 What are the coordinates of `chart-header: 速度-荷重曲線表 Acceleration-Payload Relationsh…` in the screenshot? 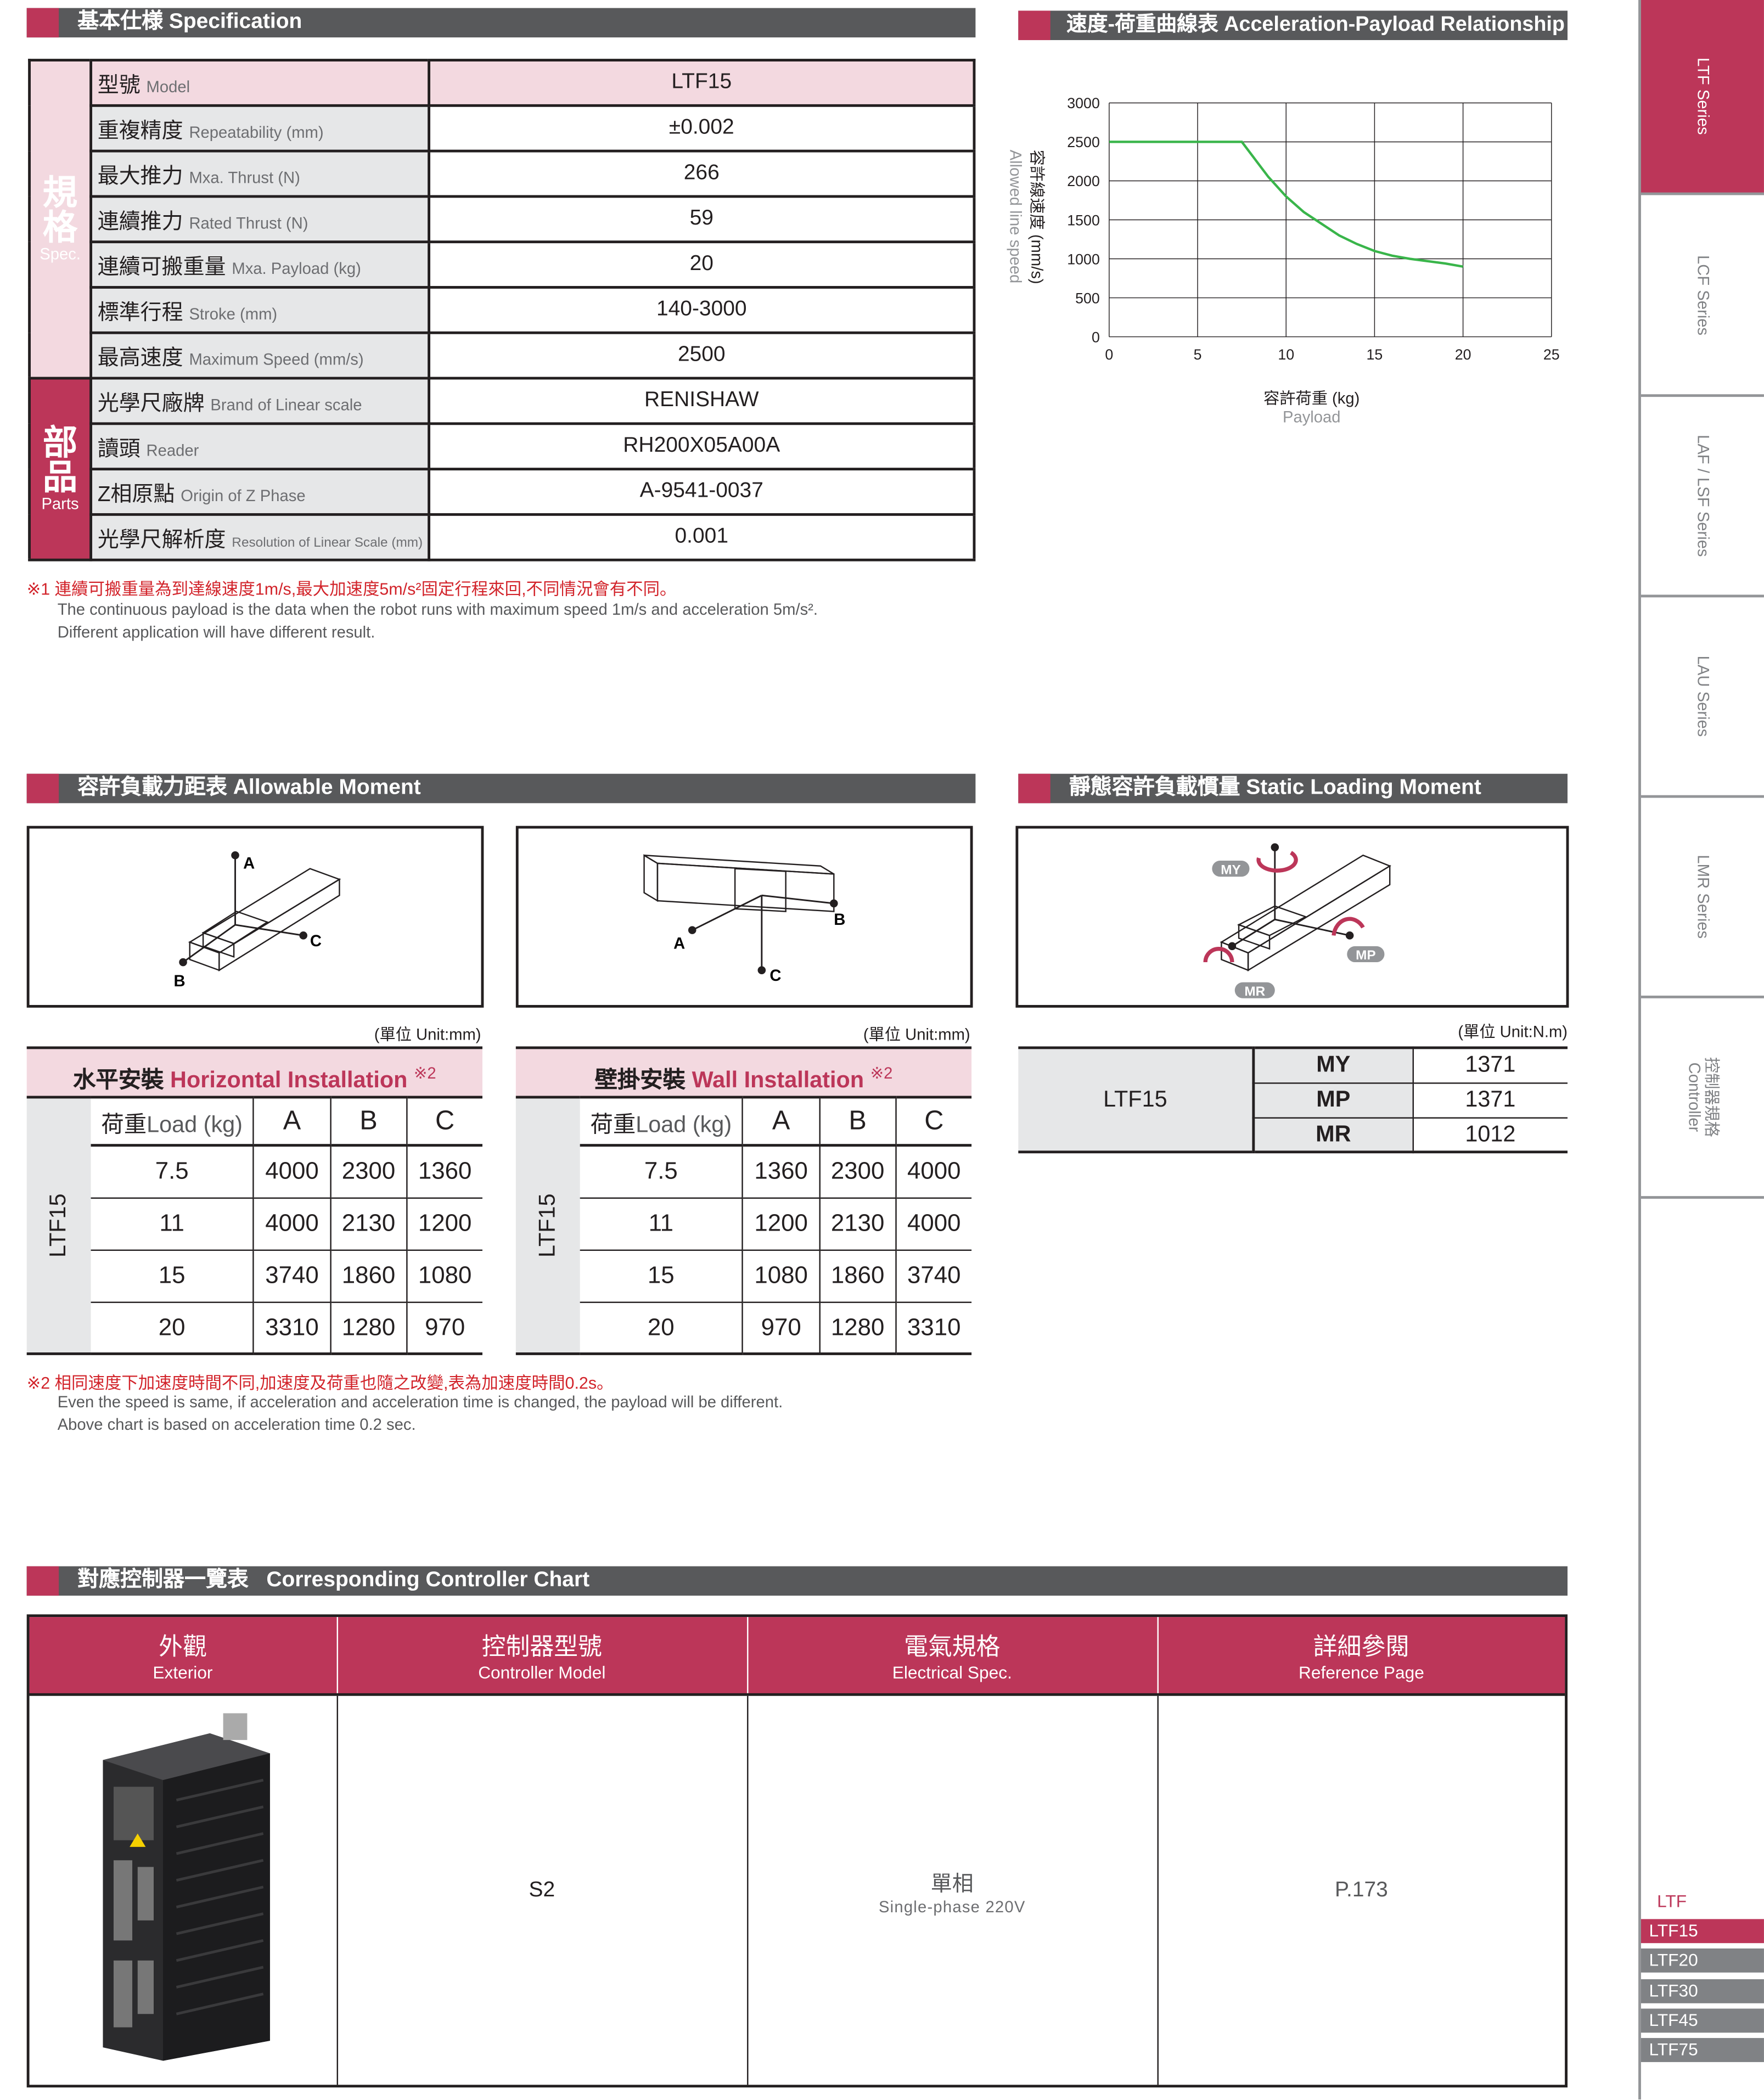 It's located at (1293, 25).